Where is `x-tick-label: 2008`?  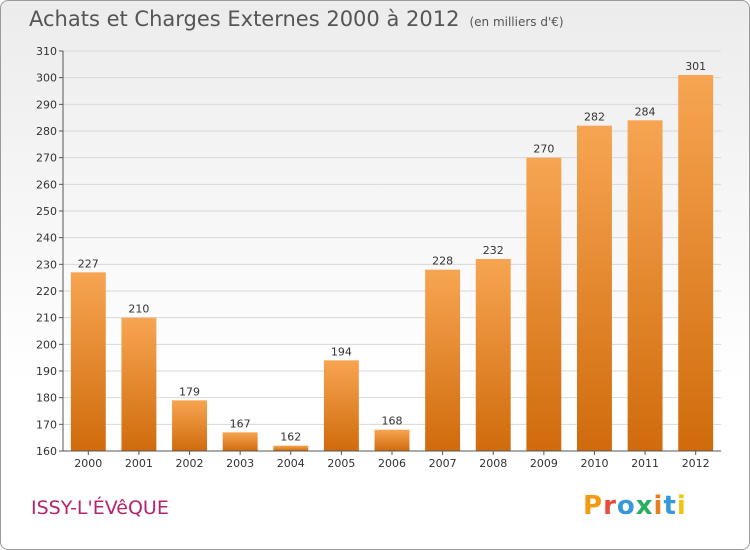
x-tick-label: 2008 is located at coordinates (493, 463).